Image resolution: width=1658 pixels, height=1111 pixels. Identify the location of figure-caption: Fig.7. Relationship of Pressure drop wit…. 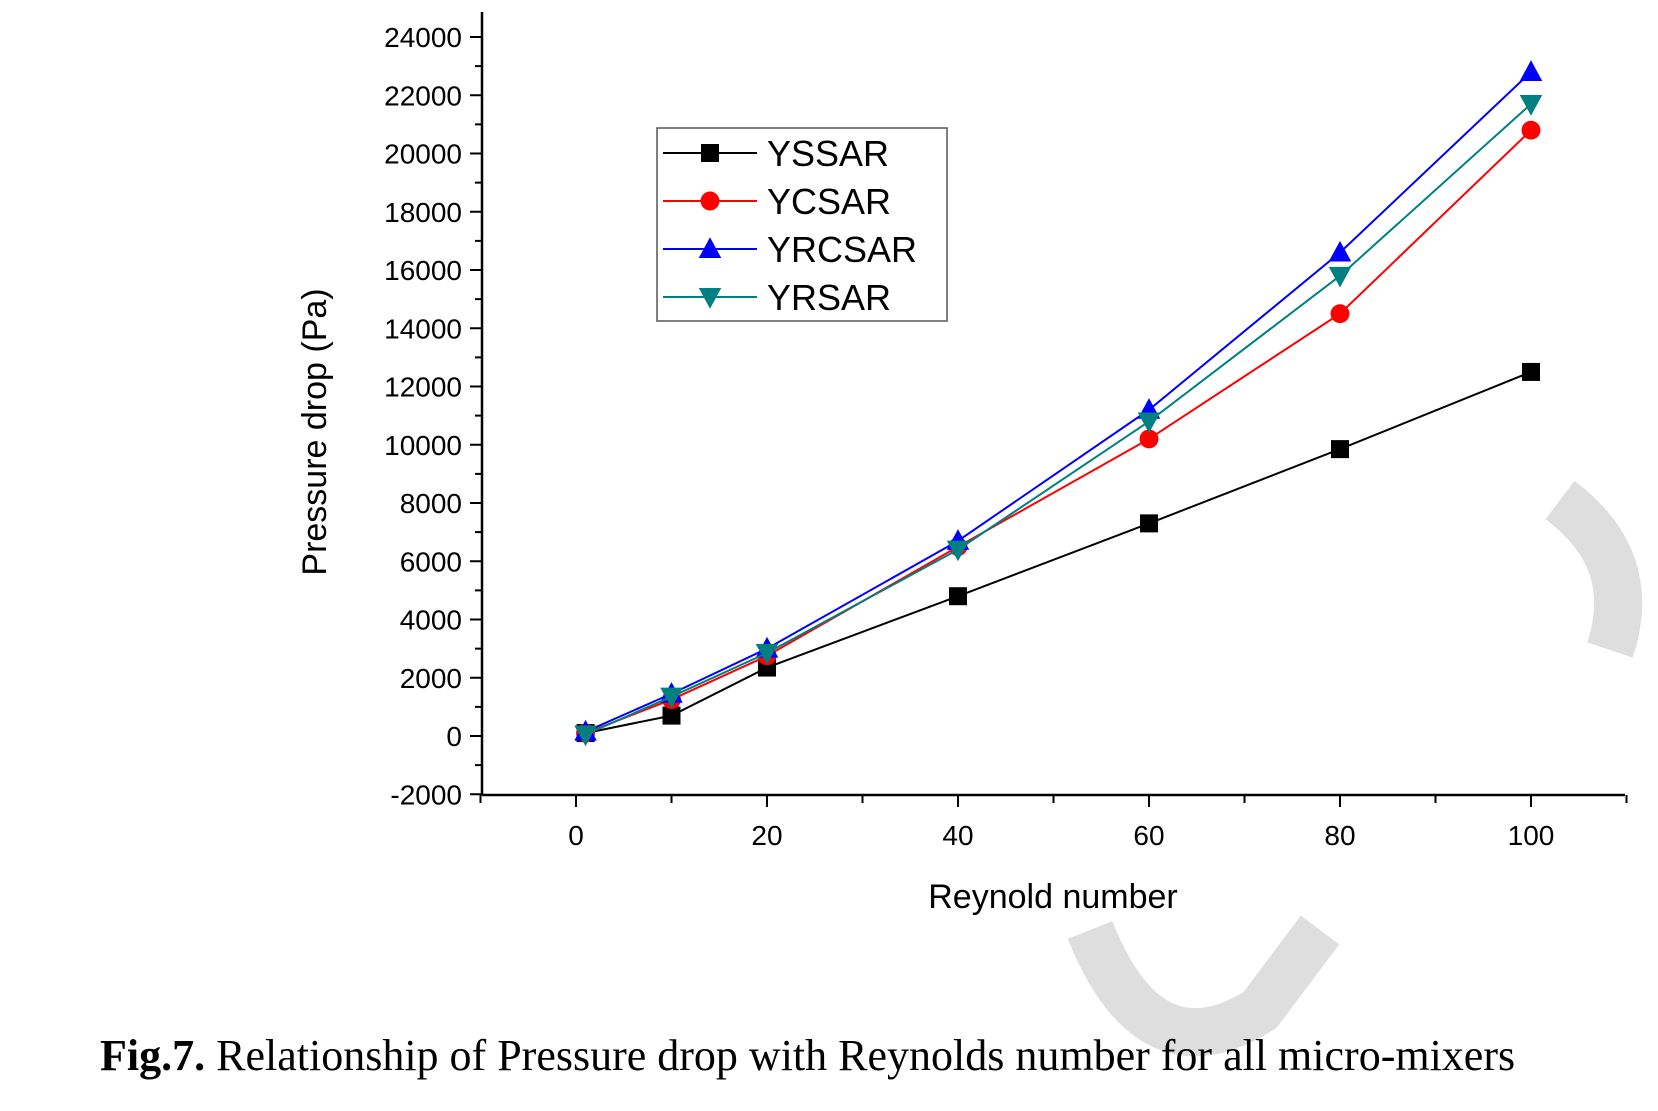
(807, 1055).